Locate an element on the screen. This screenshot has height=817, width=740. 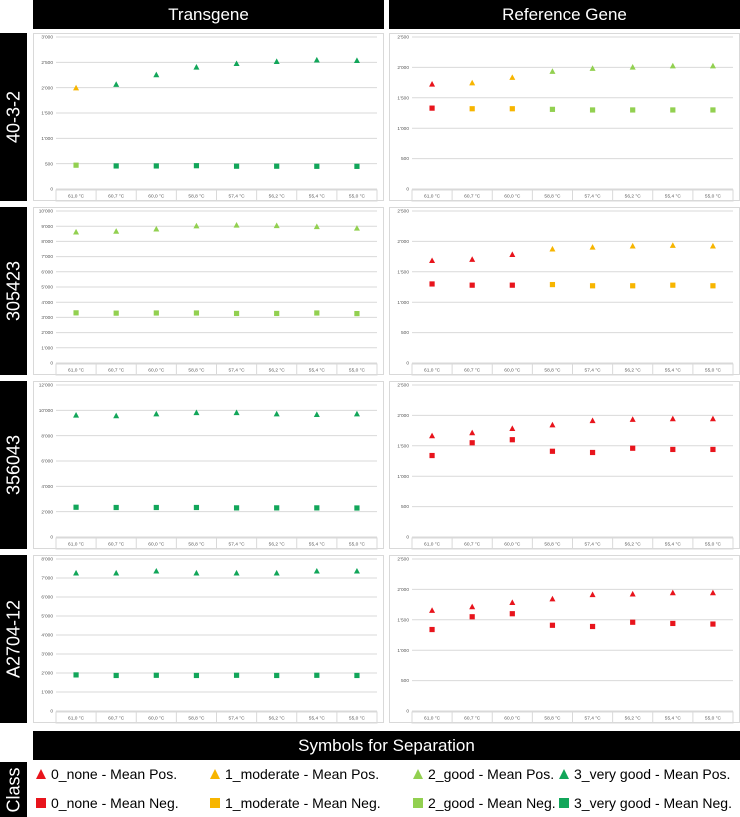
y-tick-label: 4'000 is located at coordinates (47, 487).